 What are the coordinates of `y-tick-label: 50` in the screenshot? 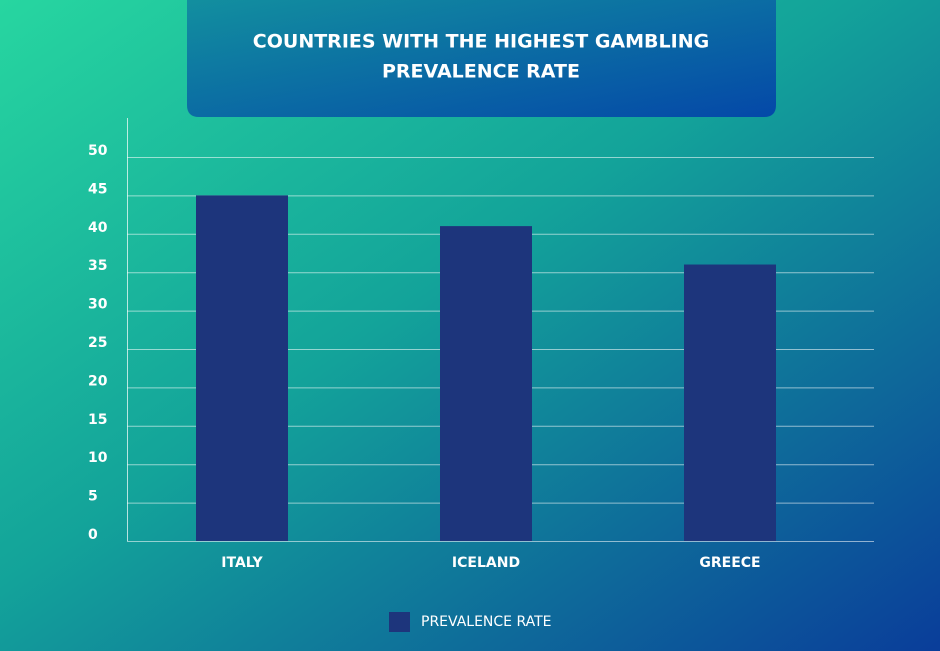 It's located at (98, 151).